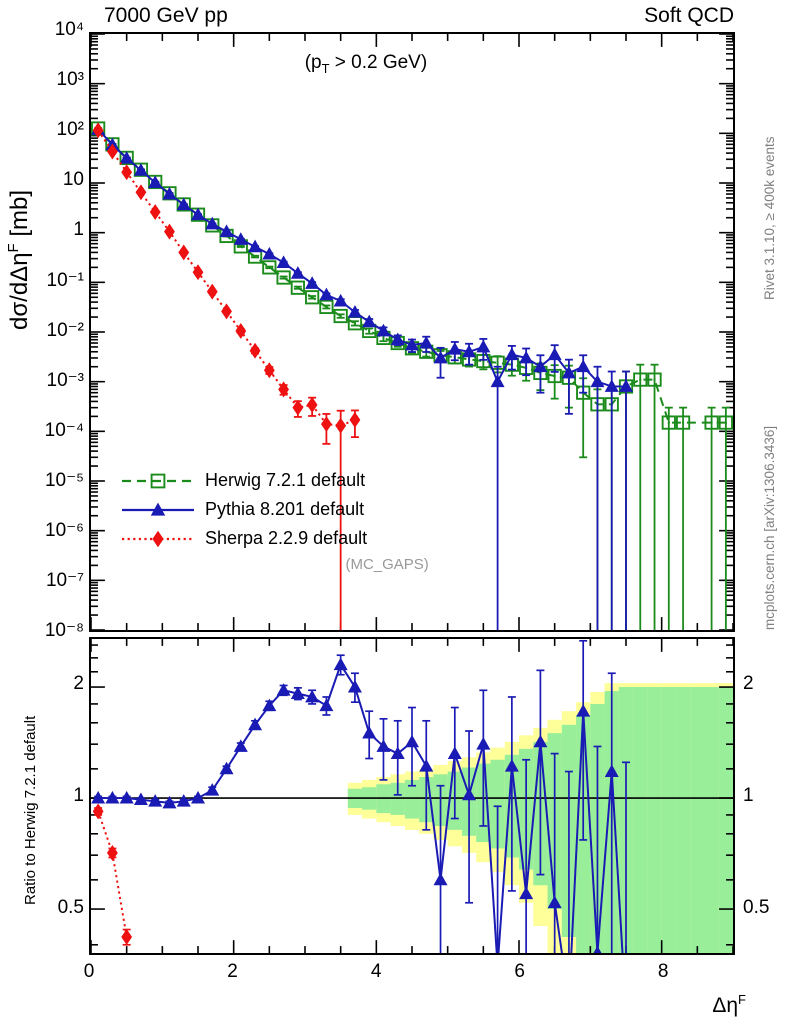 The image size is (786, 1024). I want to click on y-tick-label-main-0: 10⁴, so click(69, 29).